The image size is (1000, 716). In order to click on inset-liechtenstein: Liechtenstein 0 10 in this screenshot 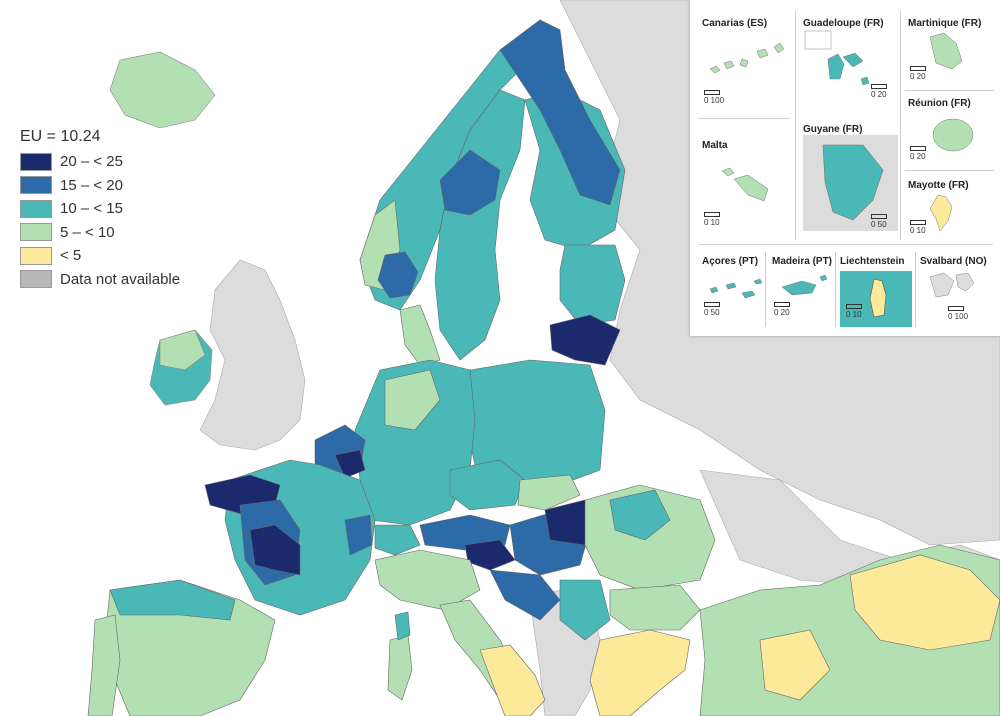, I will do `click(876, 293)`.